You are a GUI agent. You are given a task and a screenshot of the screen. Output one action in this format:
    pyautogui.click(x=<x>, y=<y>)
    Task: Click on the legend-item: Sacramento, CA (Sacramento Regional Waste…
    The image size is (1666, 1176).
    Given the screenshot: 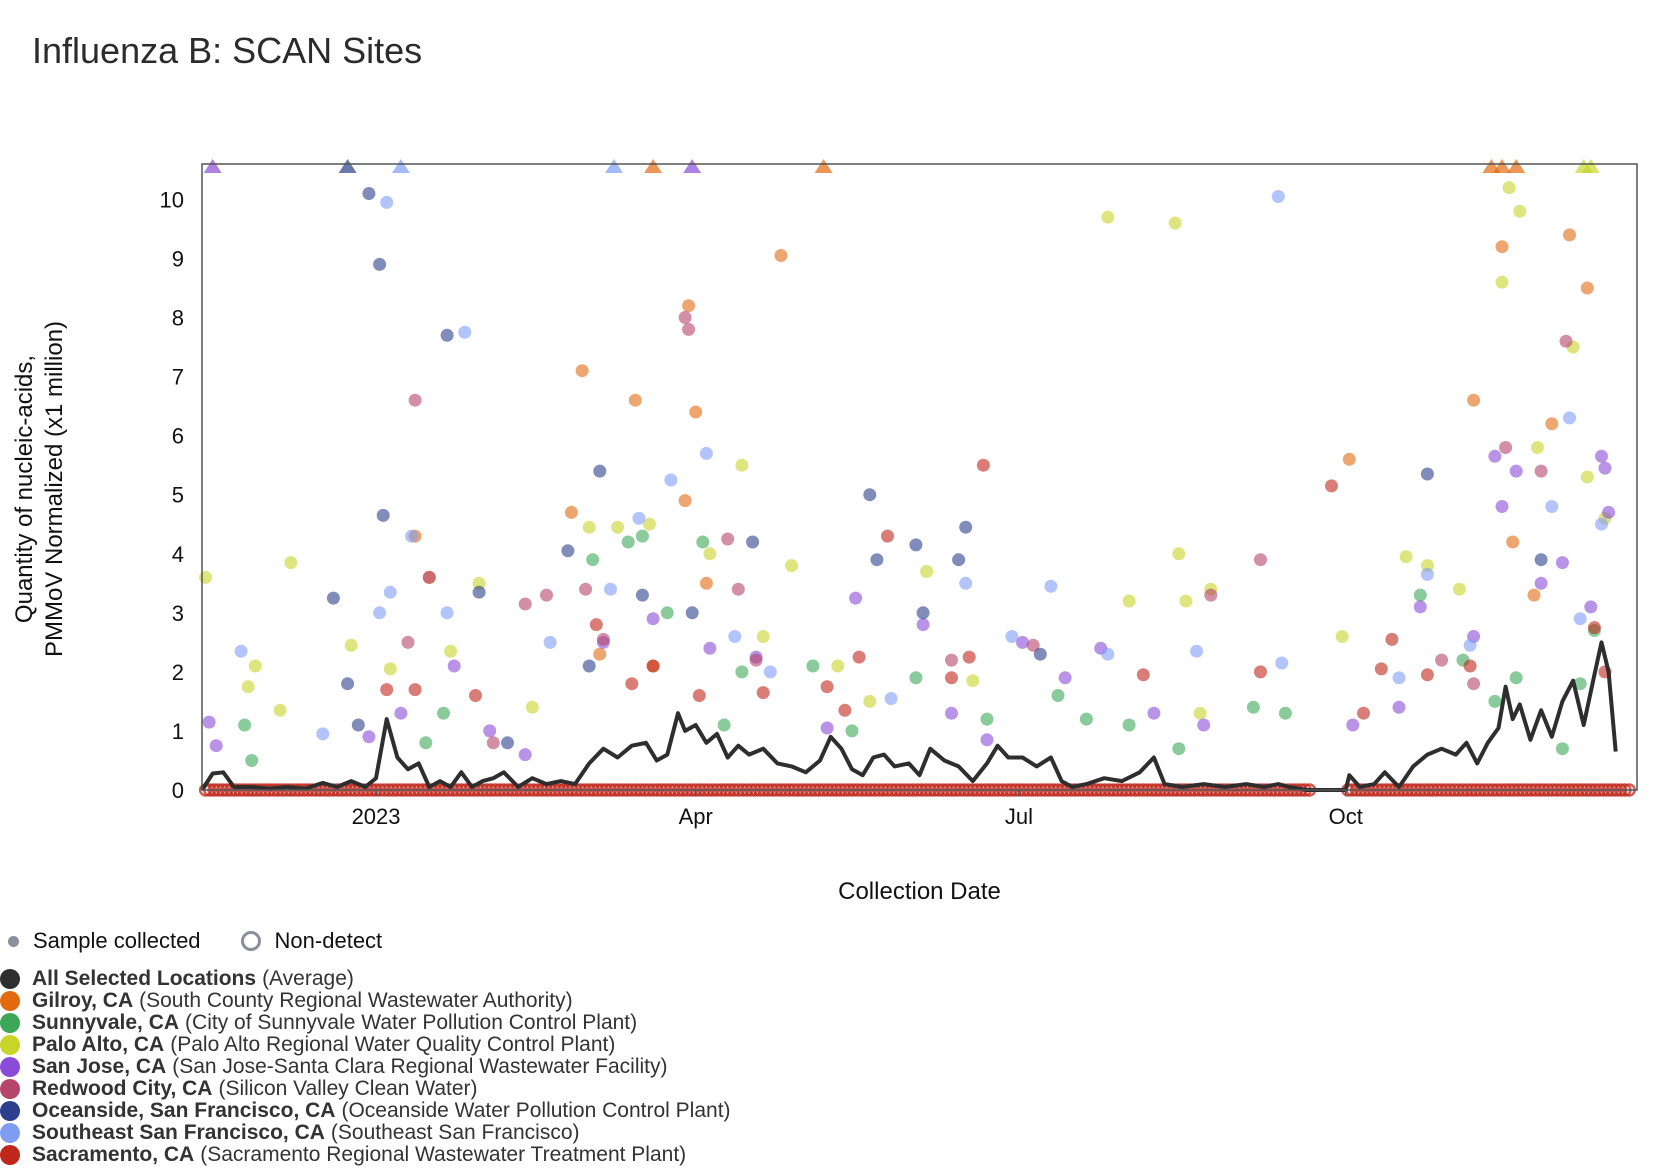 What is the action you would take?
    pyautogui.click(x=365, y=1155)
    